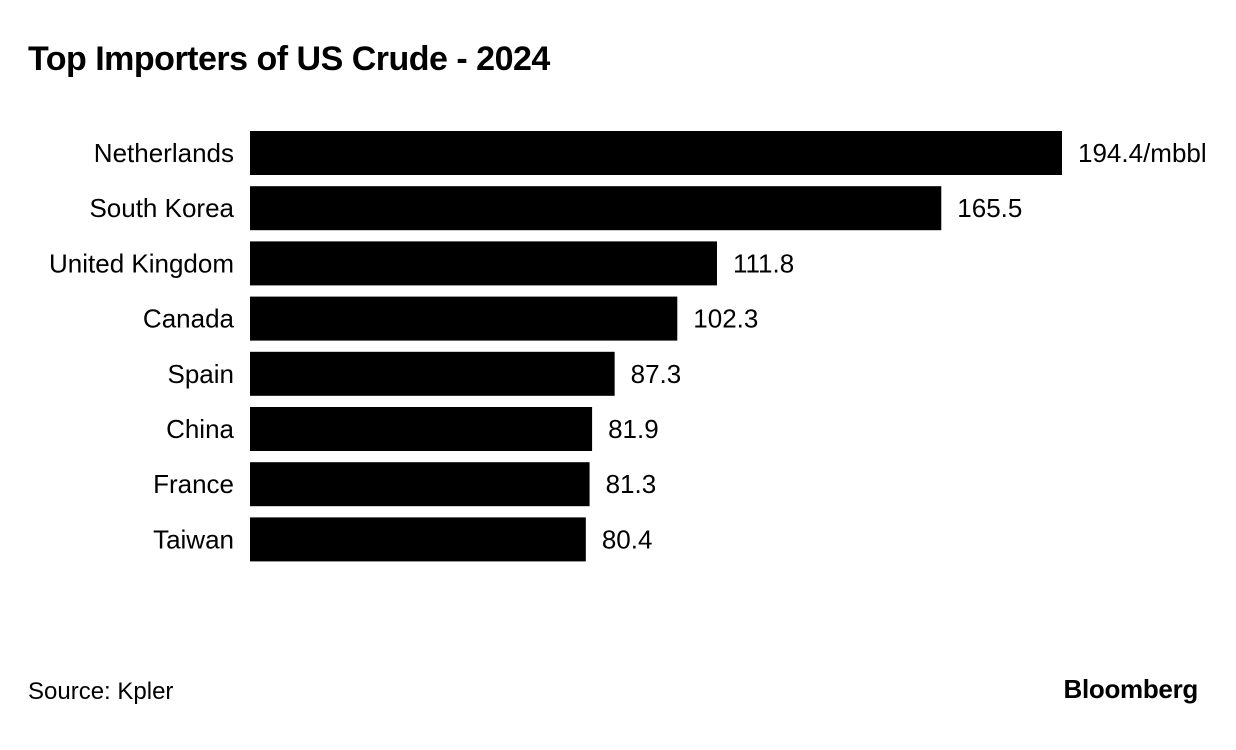 This screenshot has width=1236, height=750. Describe the element at coordinates (193, 484) in the screenshot. I see `category-label: France` at that location.